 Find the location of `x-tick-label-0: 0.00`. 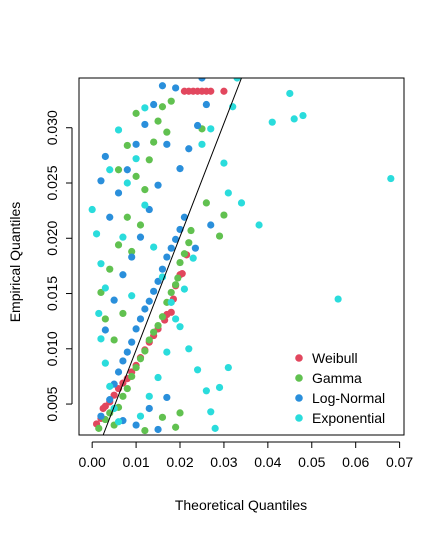

x-tick-label-0: 0.00 is located at coordinates (92, 462).